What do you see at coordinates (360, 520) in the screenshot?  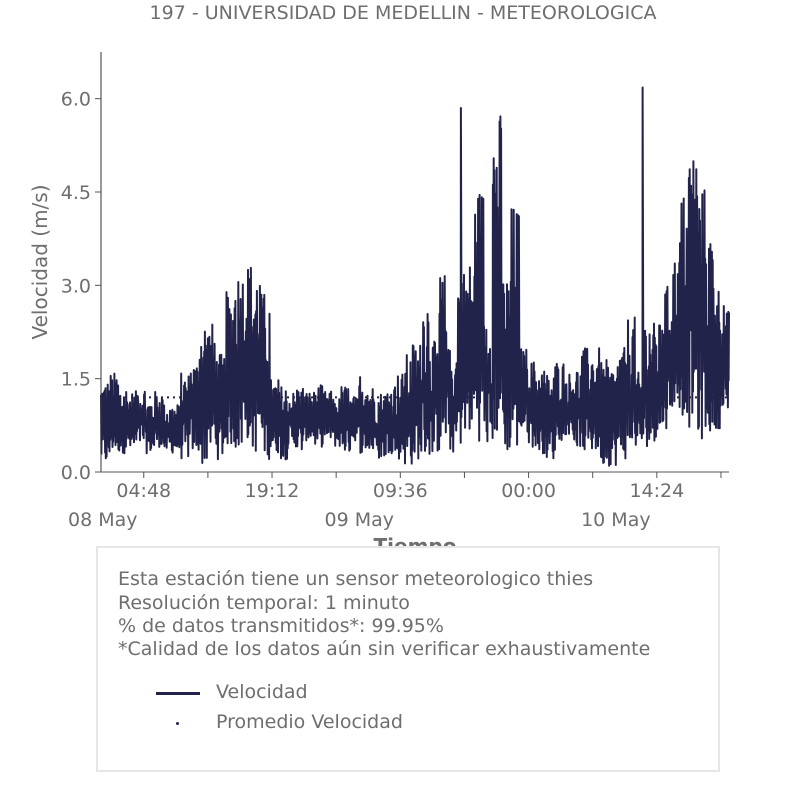 I see `x-date-label: 09 May` at bounding box center [360, 520].